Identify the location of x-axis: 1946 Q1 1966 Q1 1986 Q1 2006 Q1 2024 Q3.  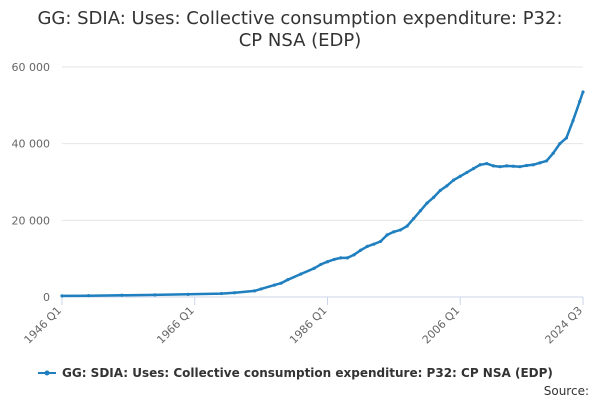
(304, 321).